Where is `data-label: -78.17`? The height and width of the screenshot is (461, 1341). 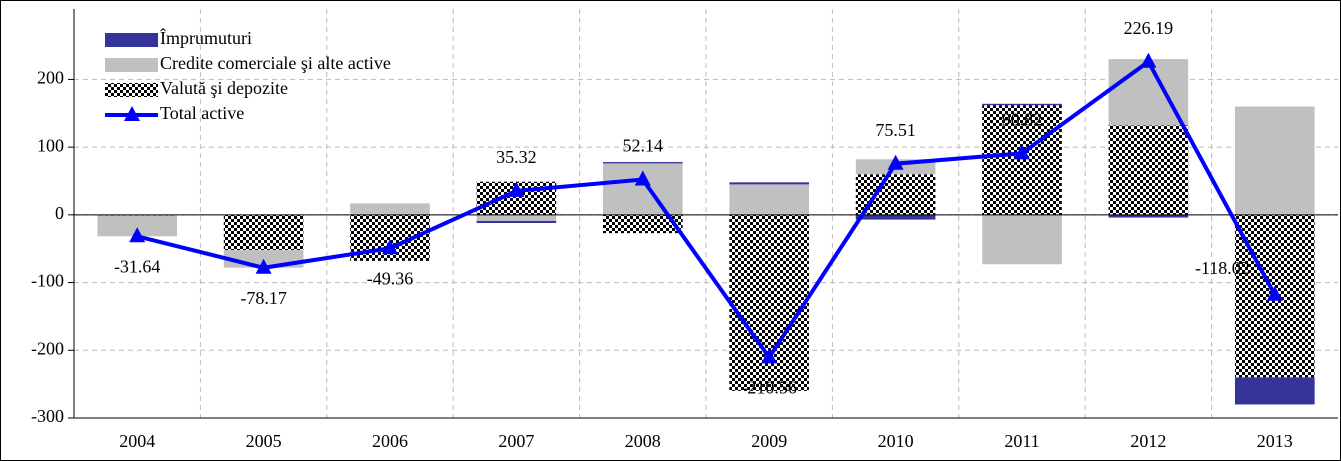
data-label: -78.17 is located at coordinates (263, 298).